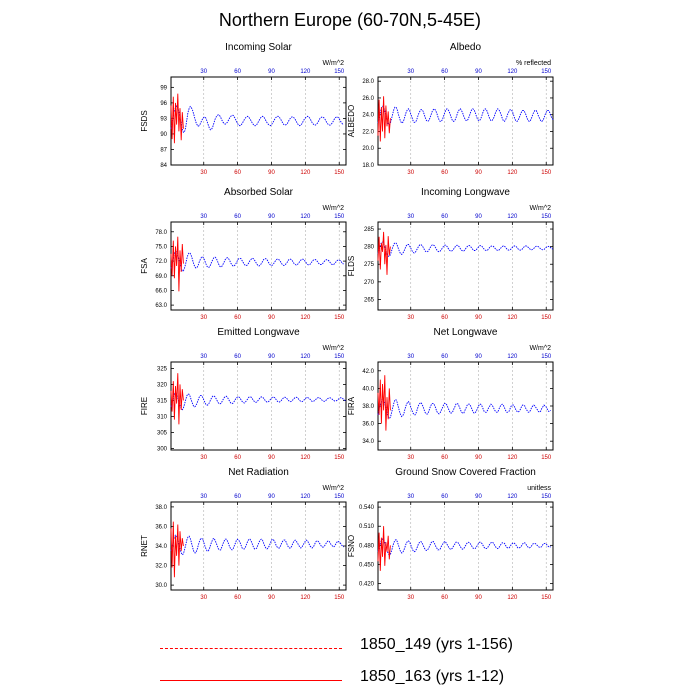 The width and height of the screenshot is (700, 700). I want to click on y-tick-label: 90, so click(163, 135).